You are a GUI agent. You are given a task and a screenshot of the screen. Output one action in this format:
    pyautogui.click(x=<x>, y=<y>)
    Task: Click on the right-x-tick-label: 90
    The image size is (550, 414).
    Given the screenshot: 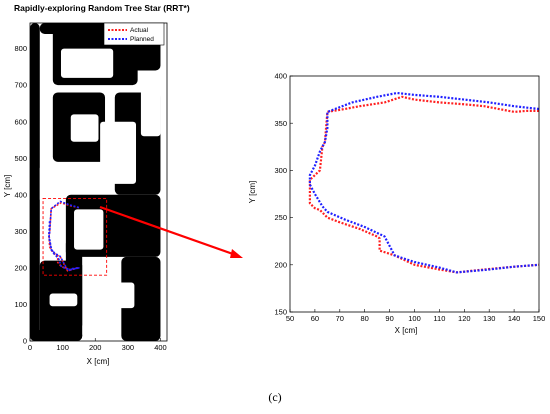 What is the action you would take?
    pyautogui.click(x=389, y=318)
    